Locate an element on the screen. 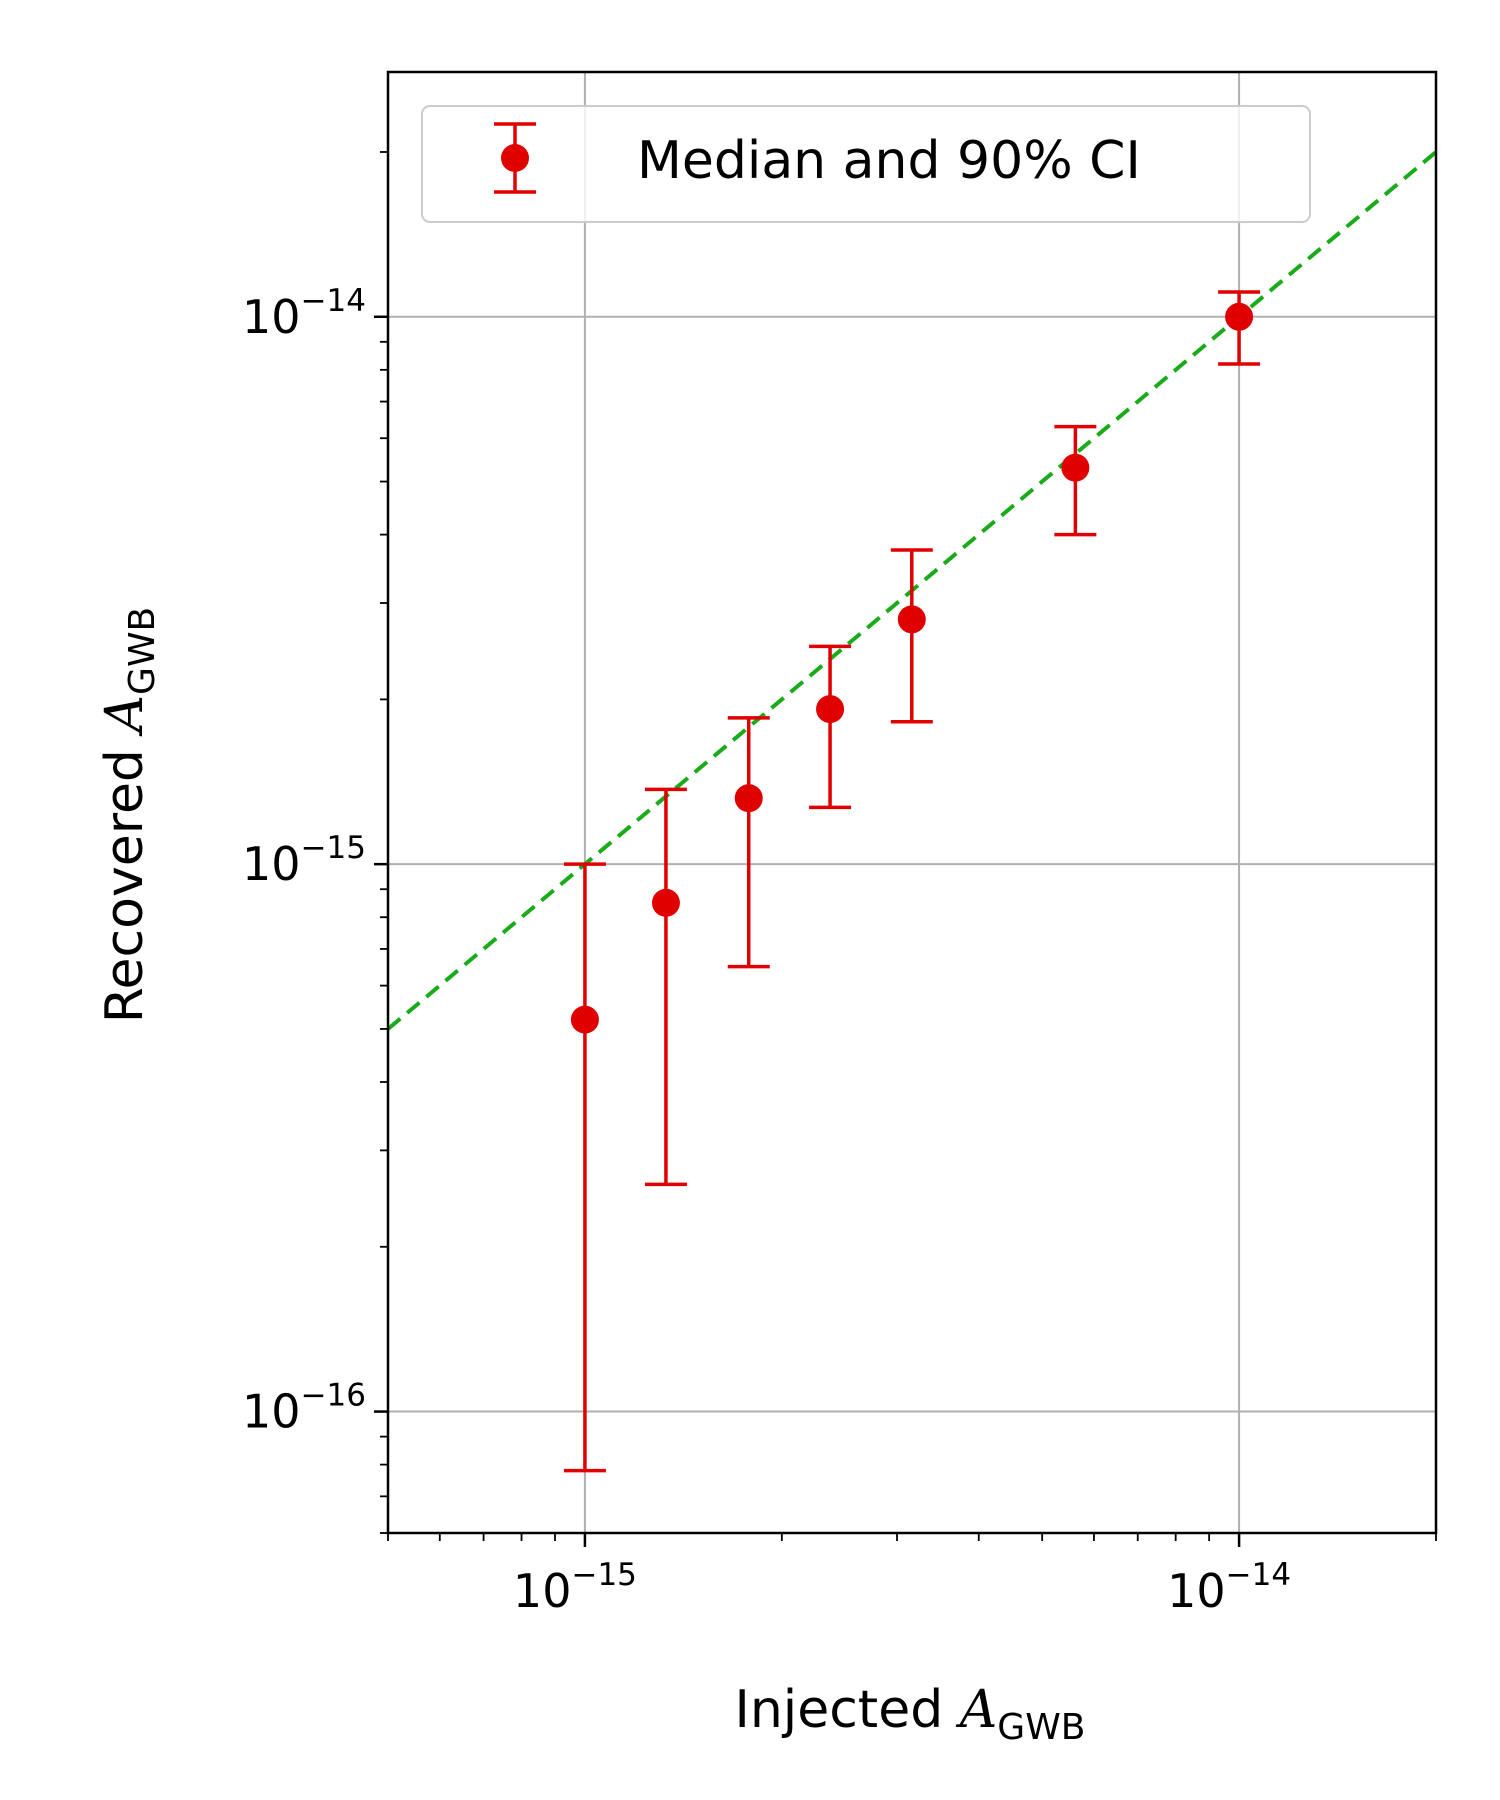  x-tick-label: 10−14 is located at coordinates (1229, 1587).